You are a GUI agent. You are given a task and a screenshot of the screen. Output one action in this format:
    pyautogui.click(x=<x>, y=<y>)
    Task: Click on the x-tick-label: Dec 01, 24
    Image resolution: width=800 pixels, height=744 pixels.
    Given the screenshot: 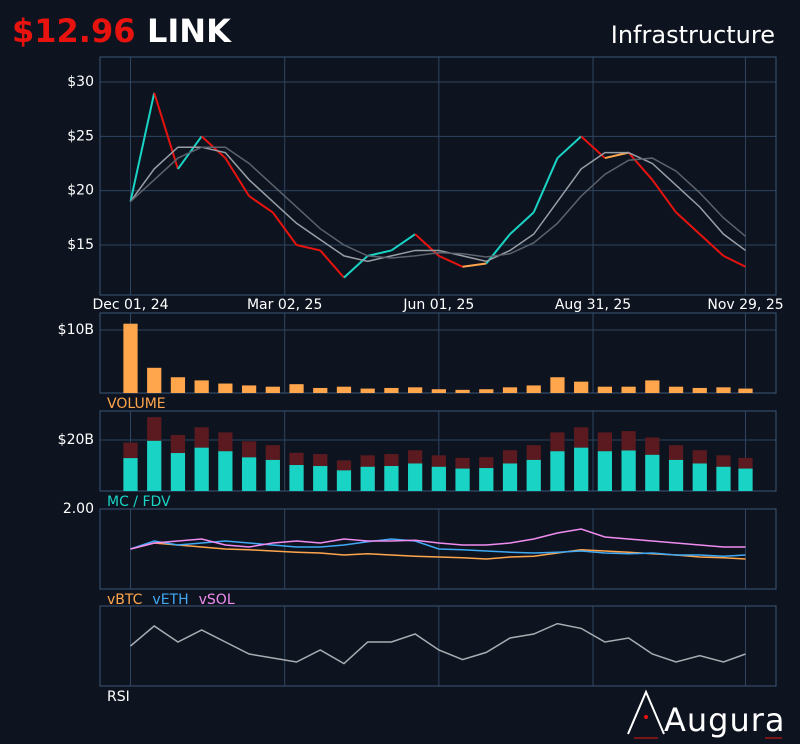 What is the action you would take?
    pyautogui.click(x=130, y=305)
    